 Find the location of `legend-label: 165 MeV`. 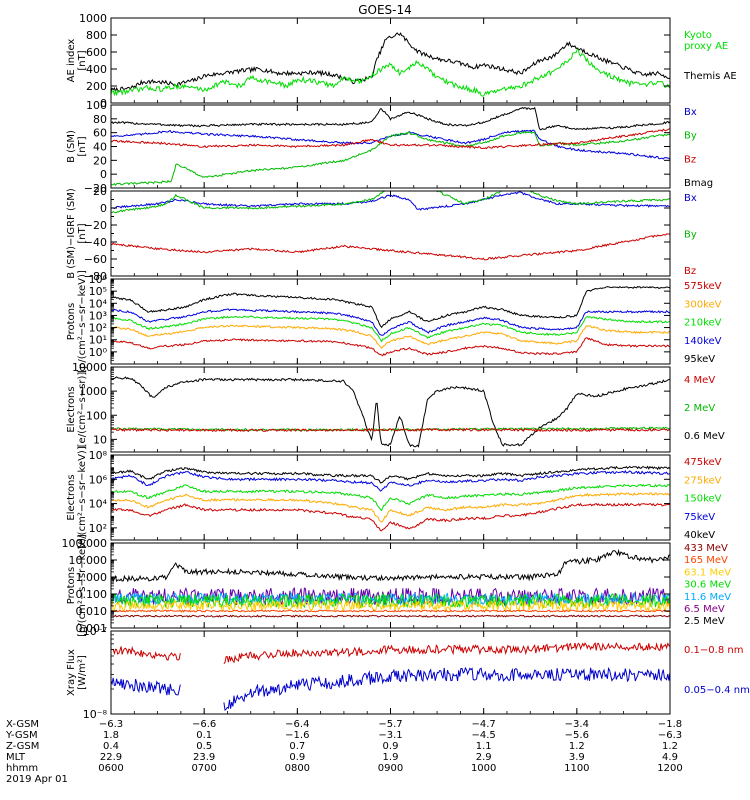

legend-label: 165 MeV is located at coordinates (706, 560).